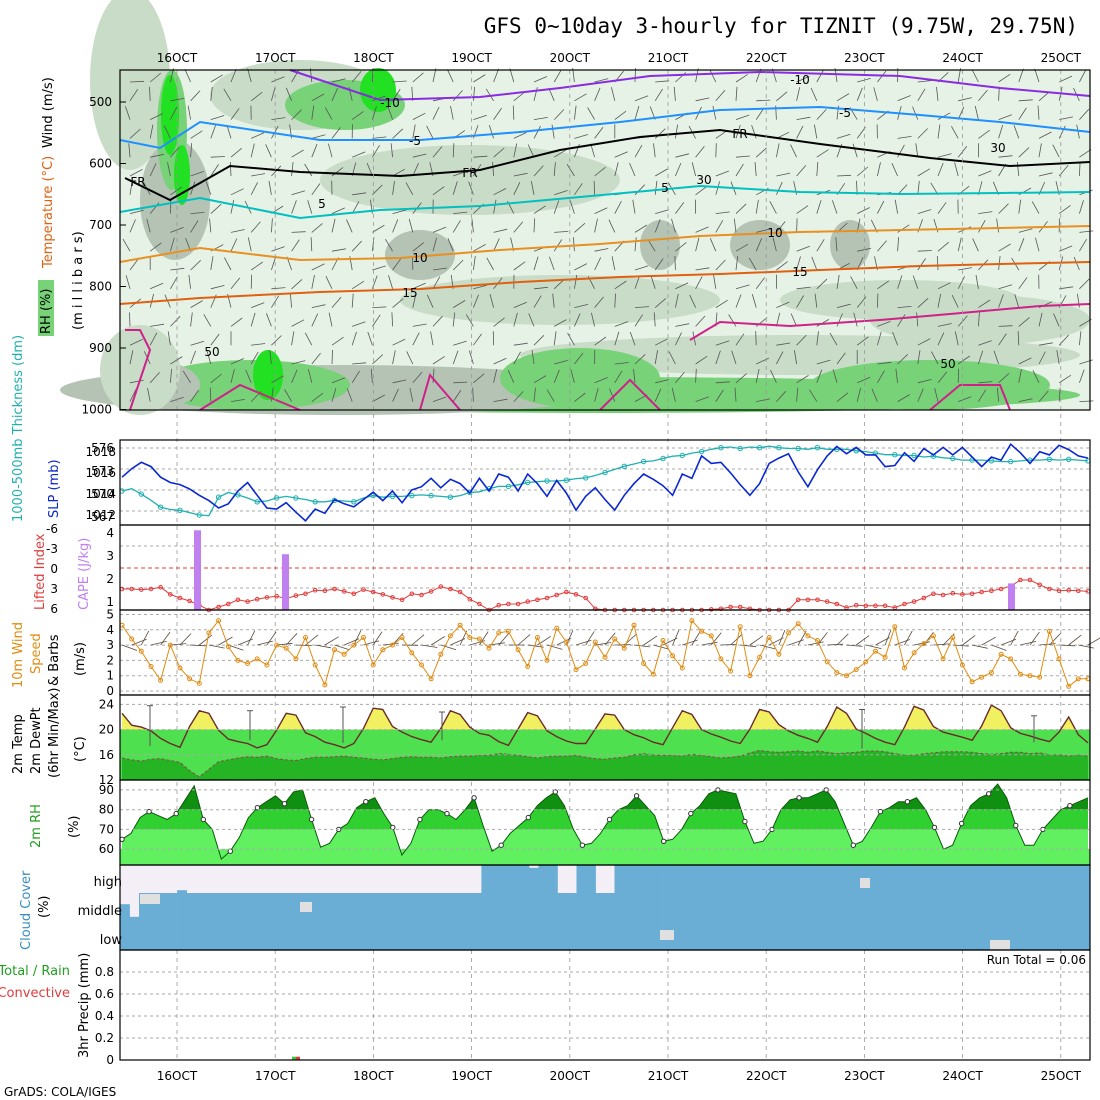 The width and height of the screenshot is (1100, 1100). What do you see at coordinates (766, 58) in the screenshot?
I see `top-time-label-6: 22OCT` at bounding box center [766, 58].